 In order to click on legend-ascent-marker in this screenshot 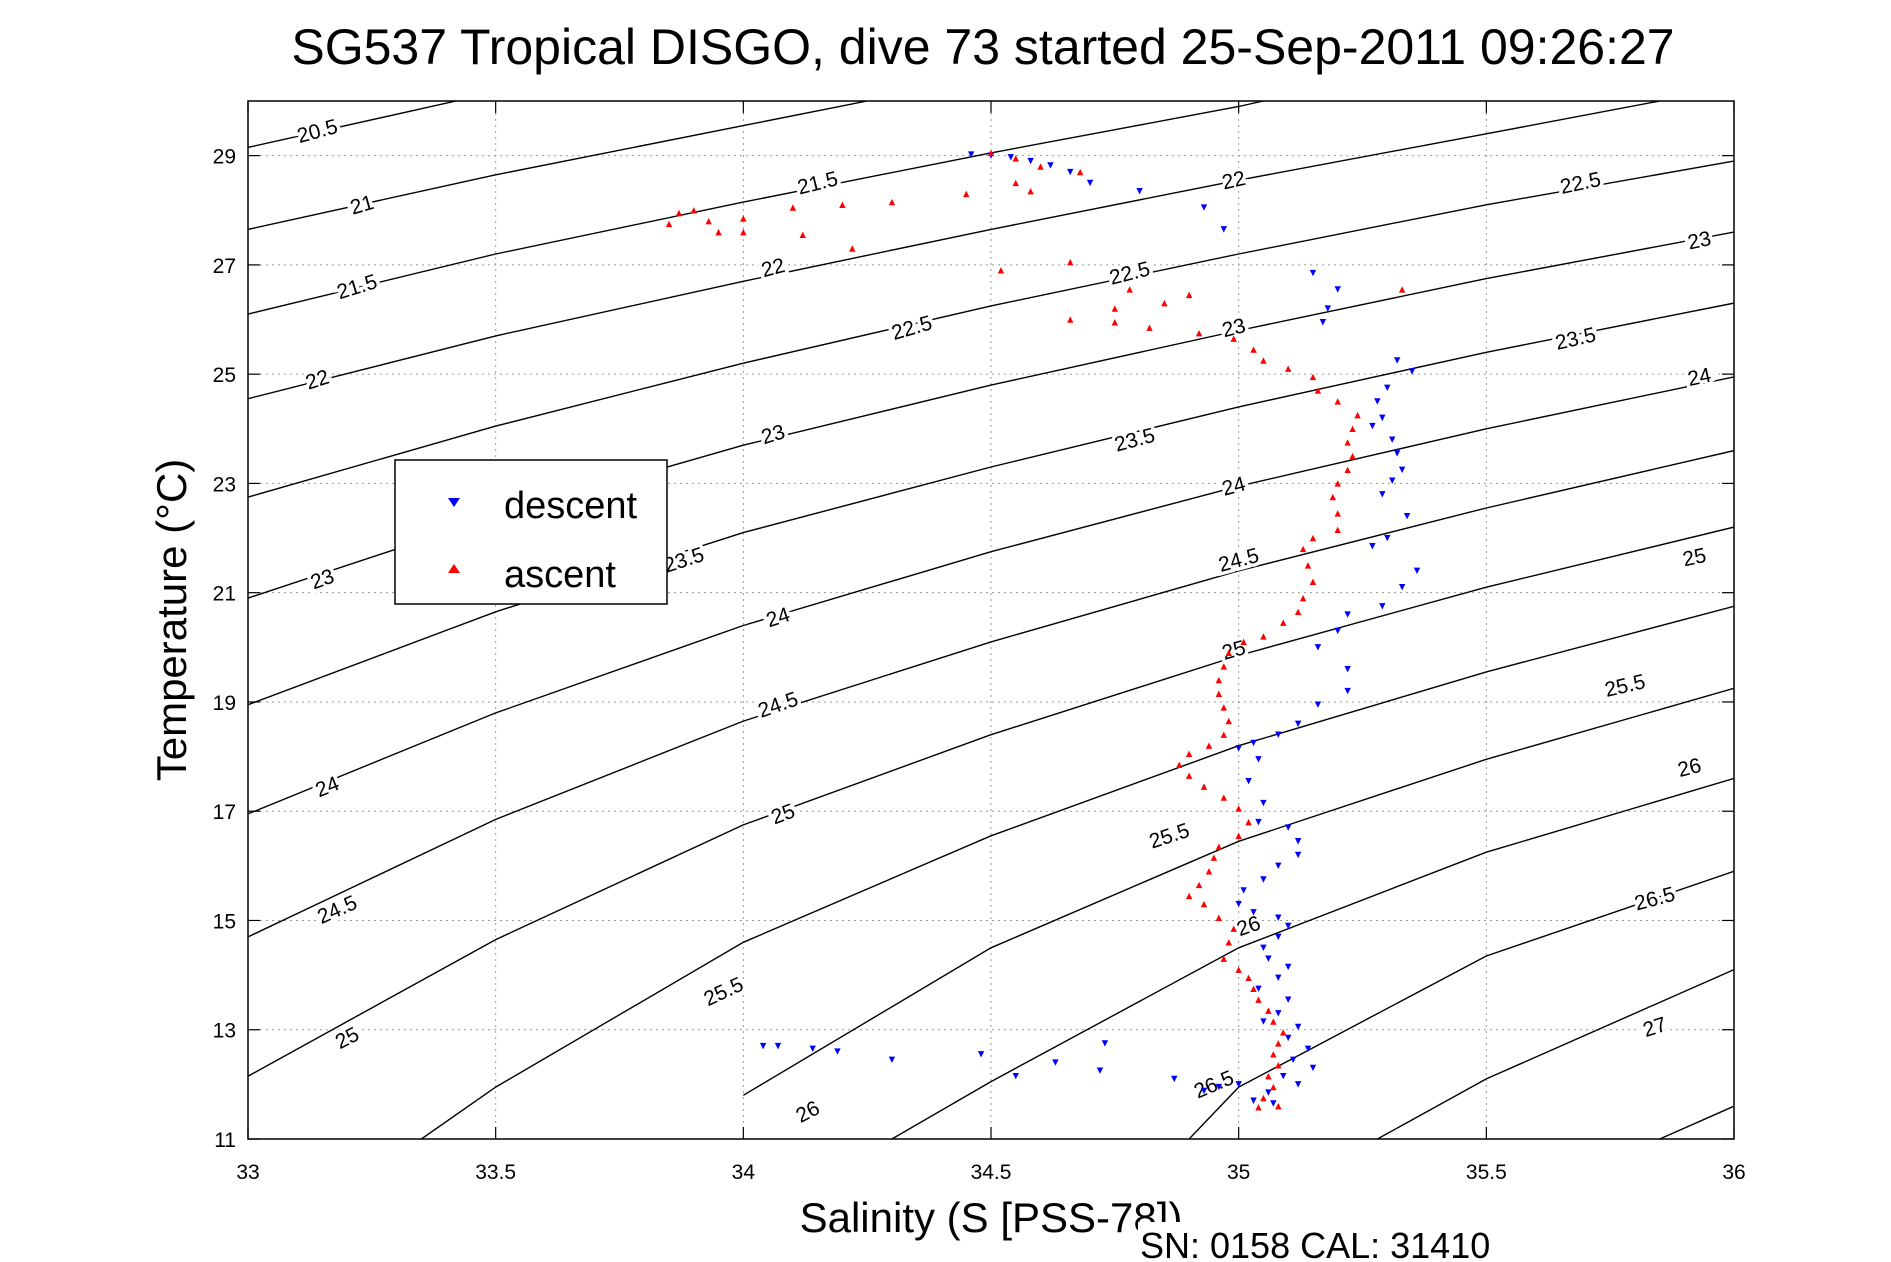, I will do `click(454, 568)`.